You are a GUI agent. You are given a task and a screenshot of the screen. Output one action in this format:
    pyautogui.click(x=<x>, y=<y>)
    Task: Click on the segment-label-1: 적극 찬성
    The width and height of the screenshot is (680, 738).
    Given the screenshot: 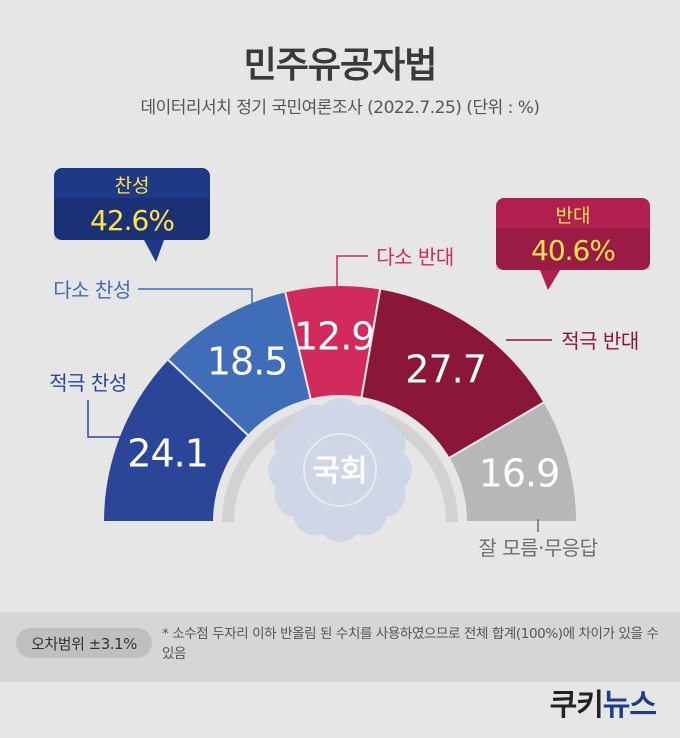 What is the action you would take?
    pyautogui.click(x=87, y=383)
    